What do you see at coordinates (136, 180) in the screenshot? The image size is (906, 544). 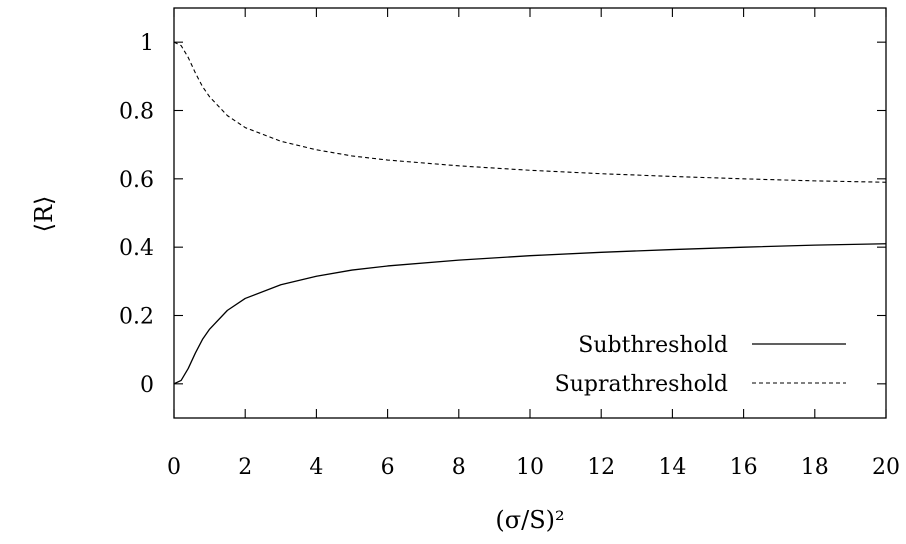 I see `y-tick-label: 0.6` at bounding box center [136, 180].